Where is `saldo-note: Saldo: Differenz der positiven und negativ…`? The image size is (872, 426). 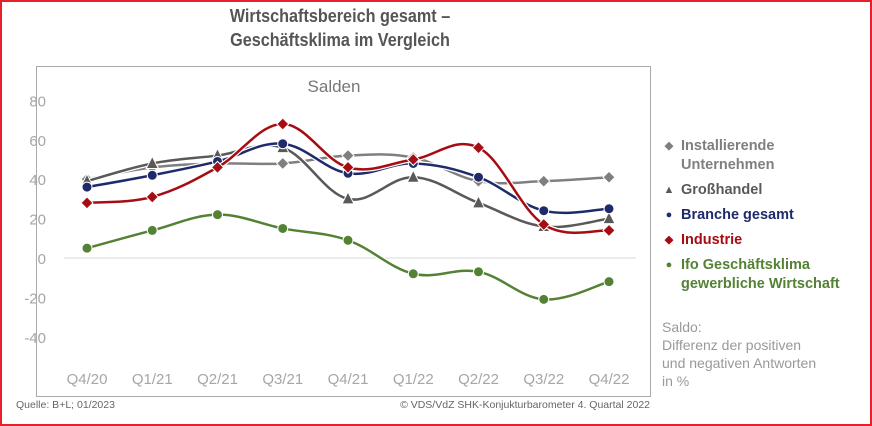 saldo-note: Saldo: Differenz der positiven und negativ… is located at coordinates (762, 354).